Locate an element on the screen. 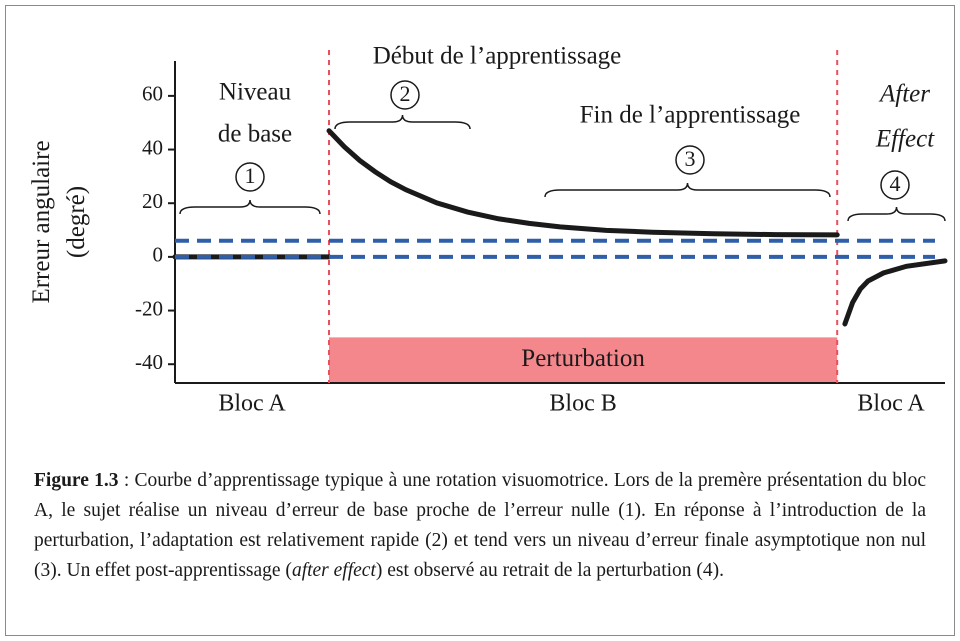 The height and width of the screenshot is (641, 960). perturbation-label: Perturbation is located at coordinates (583, 358).